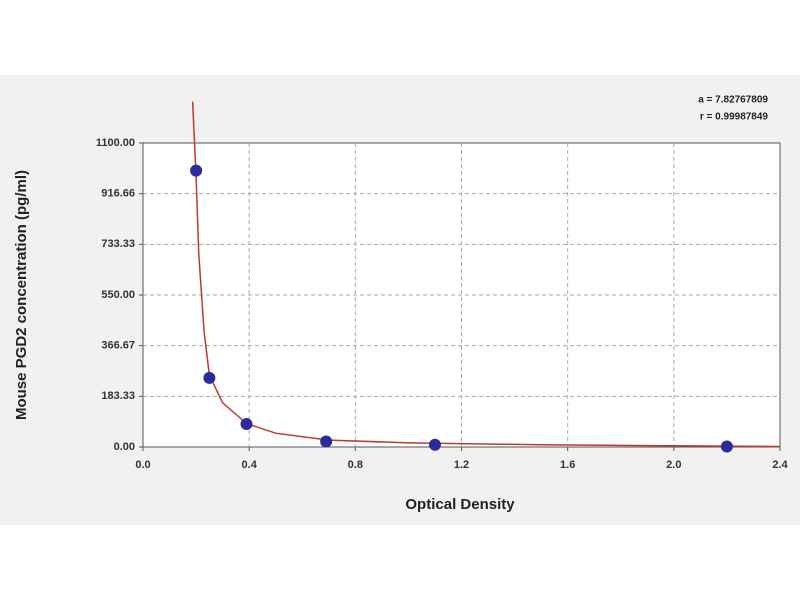 The width and height of the screenshot is (800, 600). I want to click on annotation: a = 7.82767809, so click(733, 100).